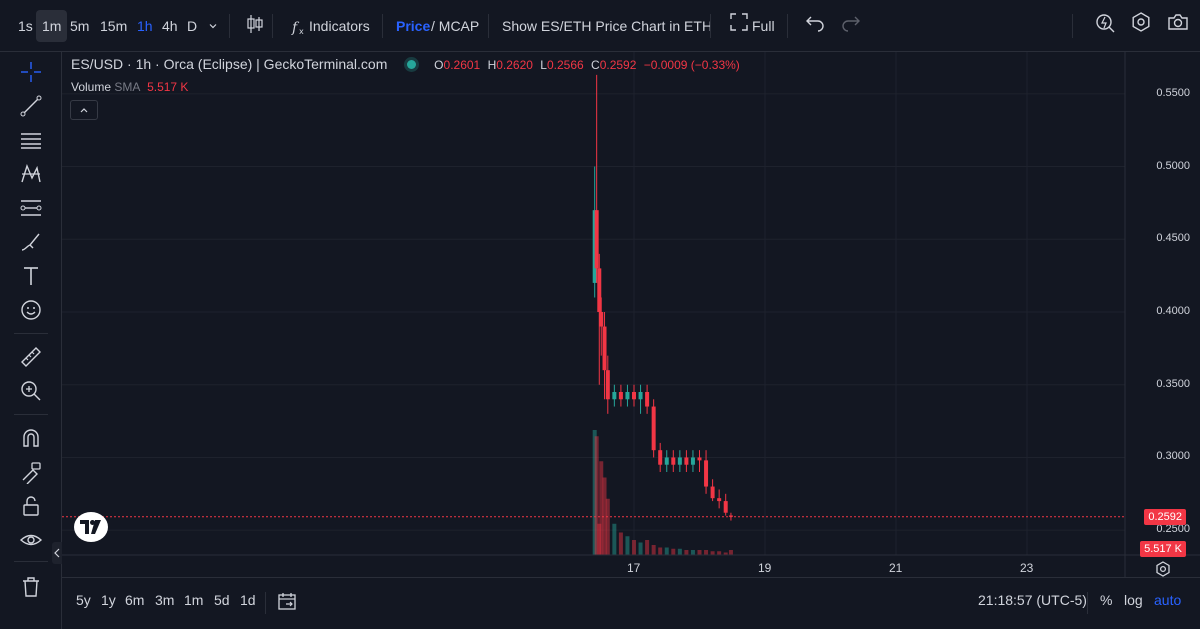 The image size is (1200, 629). Describe the element at coordinates (83, 600) in the screenshot. I see `range-5y: 5y` at that location.